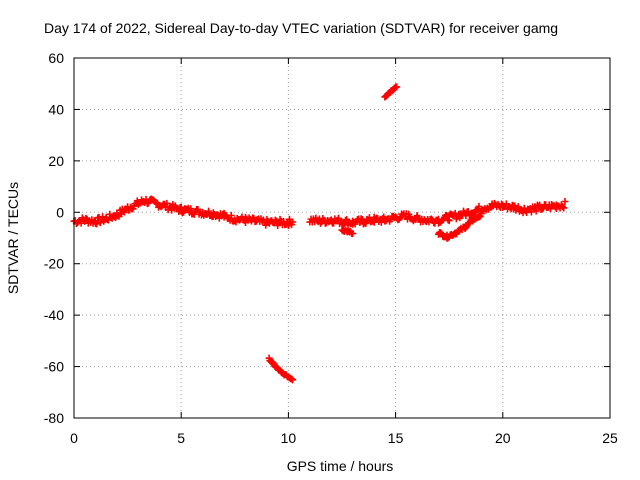 Image resolution: width=640 pixels, height=480 pixels. What do you see at coordinates (60, 212) in the screenshot?
I see `y-tick-label: 0` at bounding box center [60, 212].